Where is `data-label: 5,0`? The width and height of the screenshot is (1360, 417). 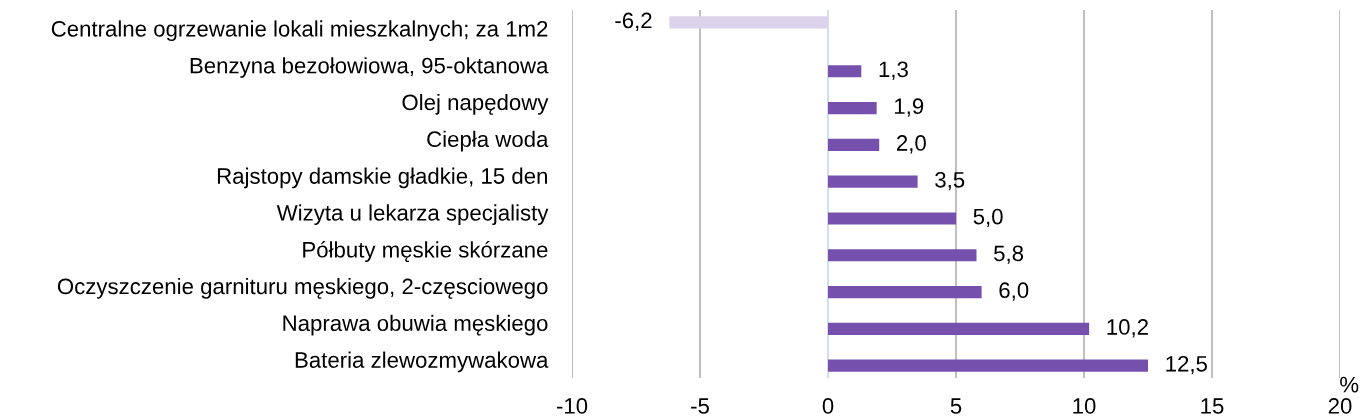 data-label: 5,0 is located at coordinates (988, 218).